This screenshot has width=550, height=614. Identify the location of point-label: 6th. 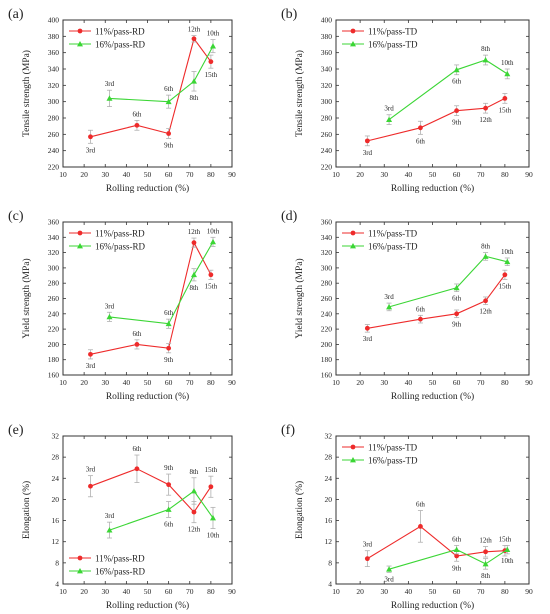
(420, 141).